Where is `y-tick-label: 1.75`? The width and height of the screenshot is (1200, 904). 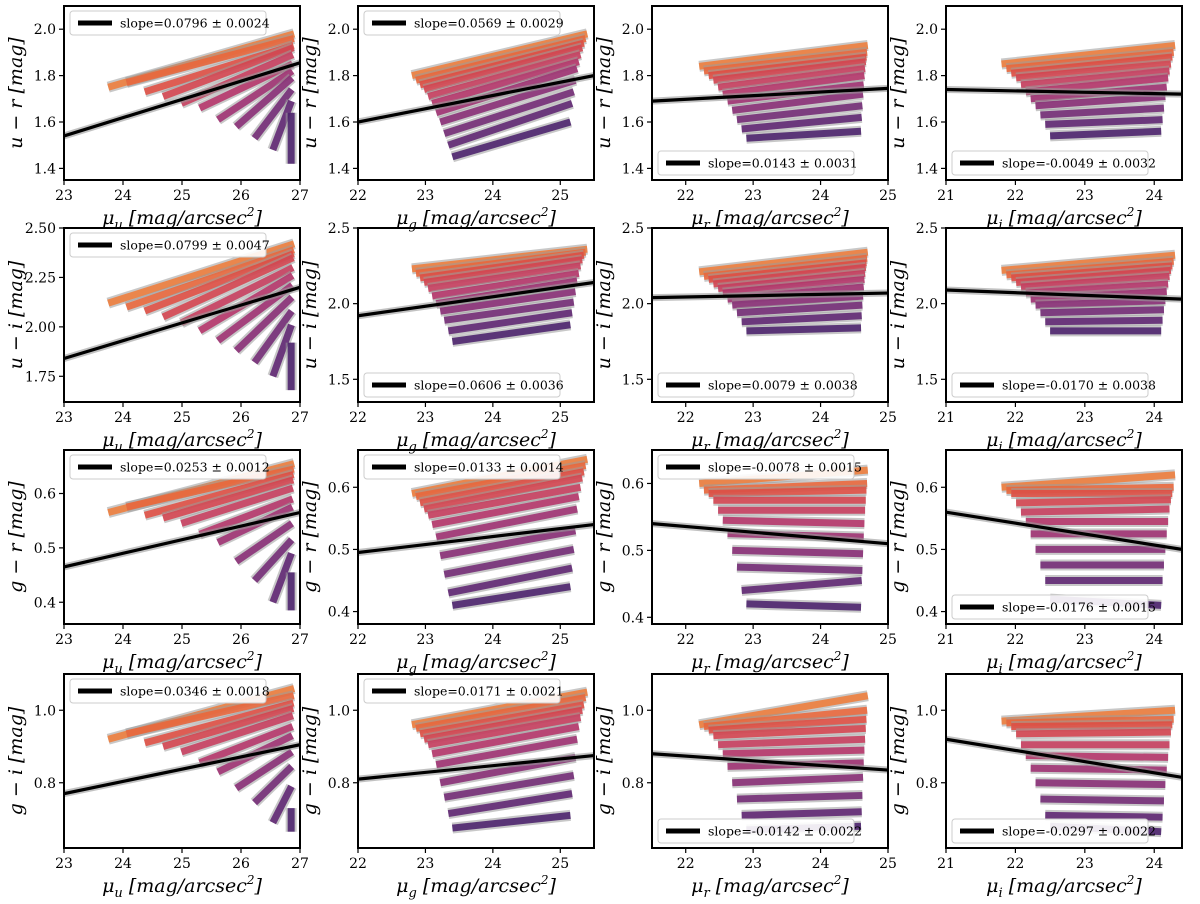 y-tick-label: 1.75 is located at coordinates (40, 377).